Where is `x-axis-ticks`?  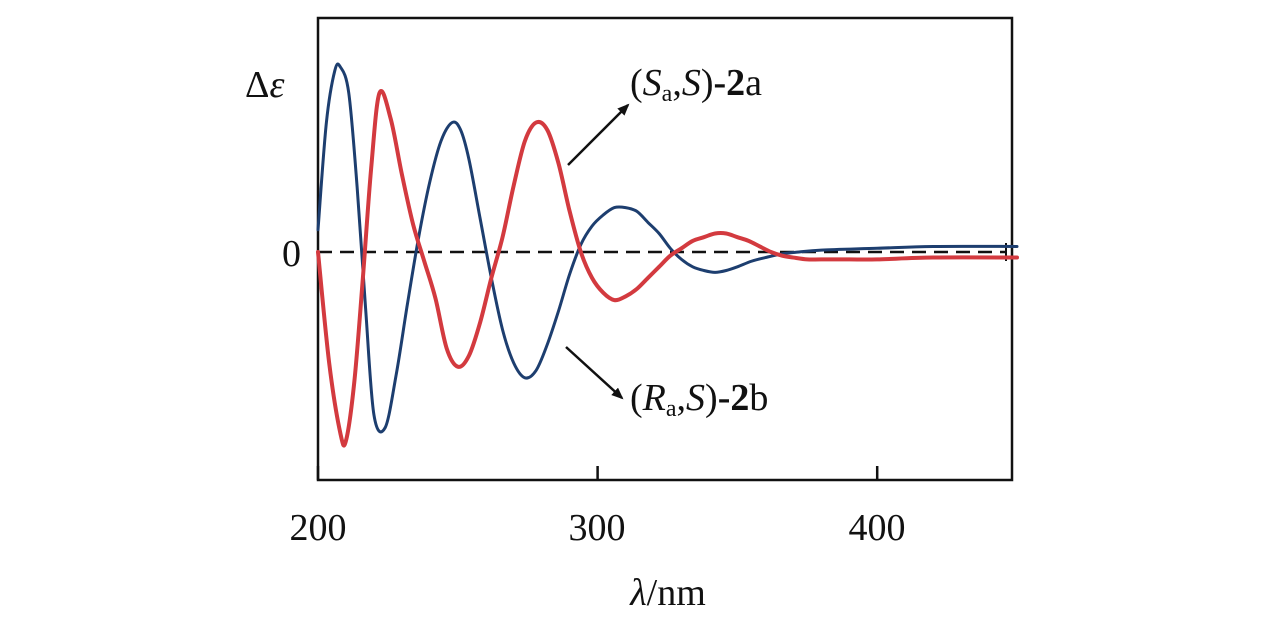 x-axis-ticks is located at coordinates (597, 473).